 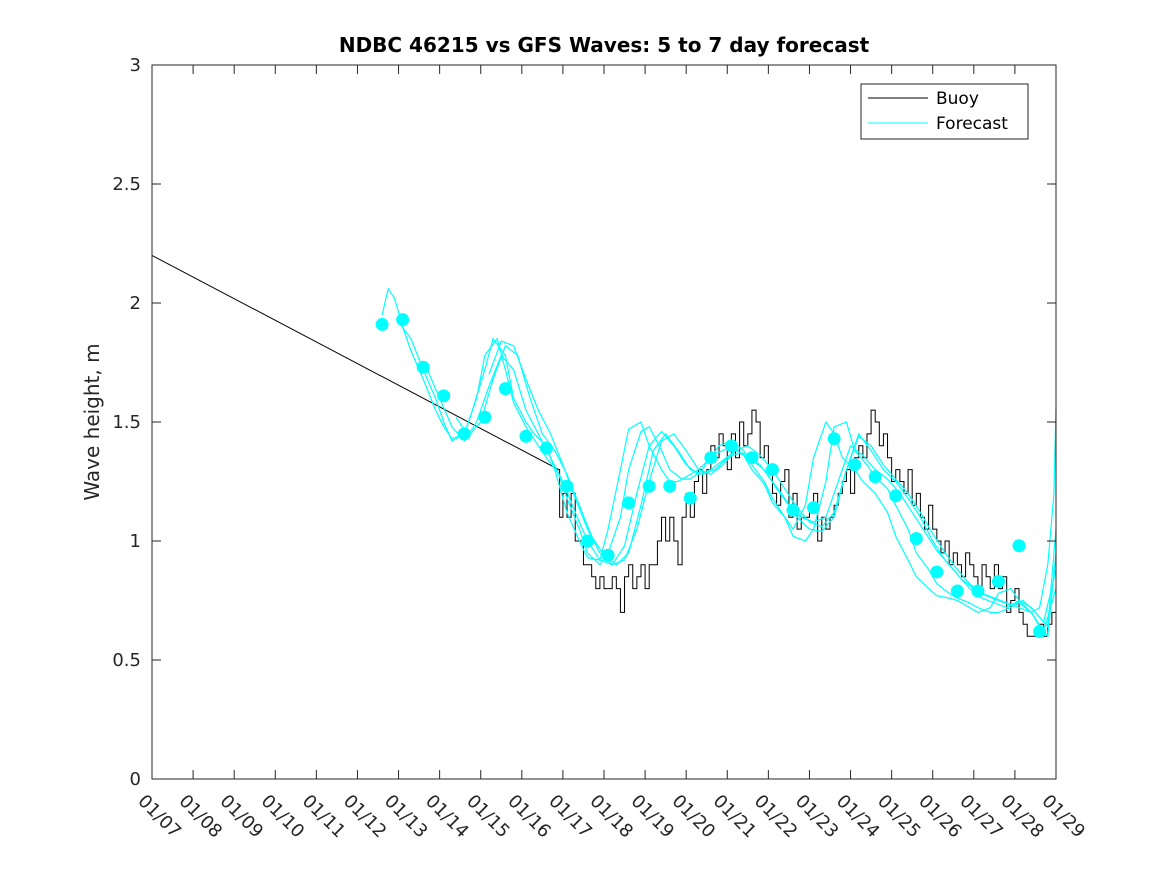 What do you see at coordinates (135, 779) in the screenshot?
I see `y-tick-label: 0` at bounding box center [135, 779].